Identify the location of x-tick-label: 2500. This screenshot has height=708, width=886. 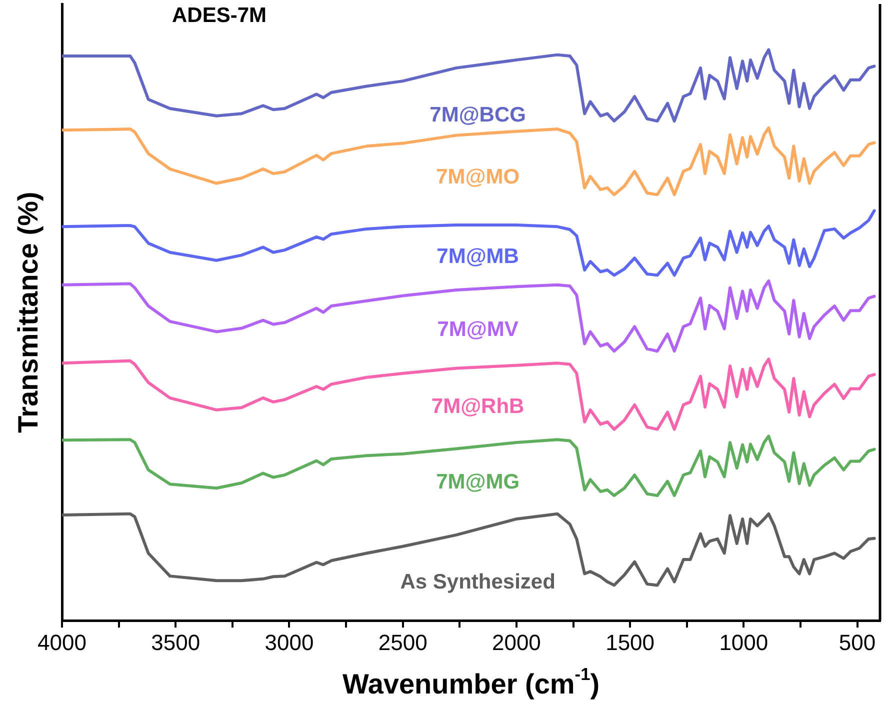
(403, 642).